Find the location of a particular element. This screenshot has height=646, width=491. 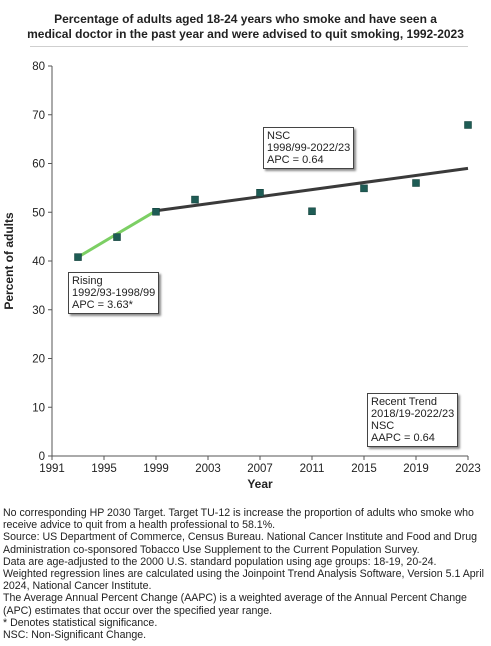

callout-recent-line-3: NSC is located at coordinates (383, 426).